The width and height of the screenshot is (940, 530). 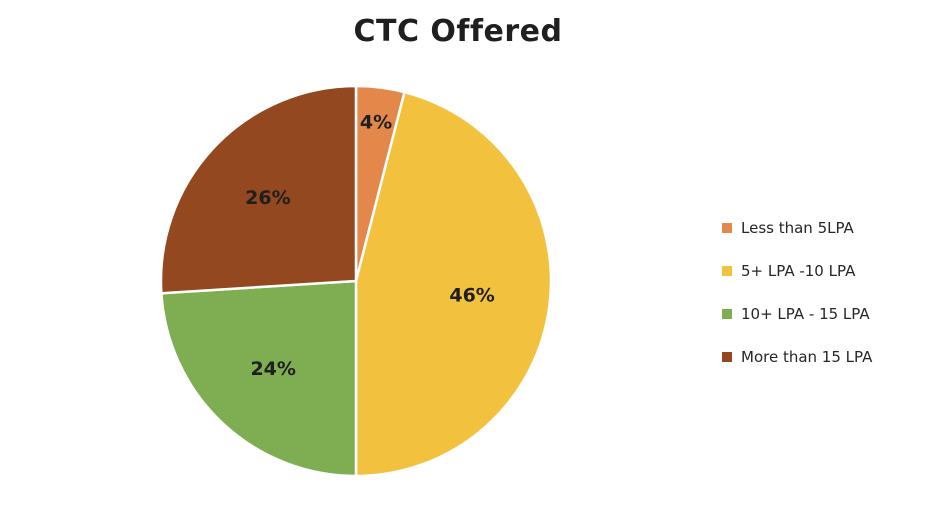 What do you see at coordinates (272, 369) in the screenshot?
I see `slice-label-10-lpa-15-lpa: 24%` at bounding box center [272, 369].